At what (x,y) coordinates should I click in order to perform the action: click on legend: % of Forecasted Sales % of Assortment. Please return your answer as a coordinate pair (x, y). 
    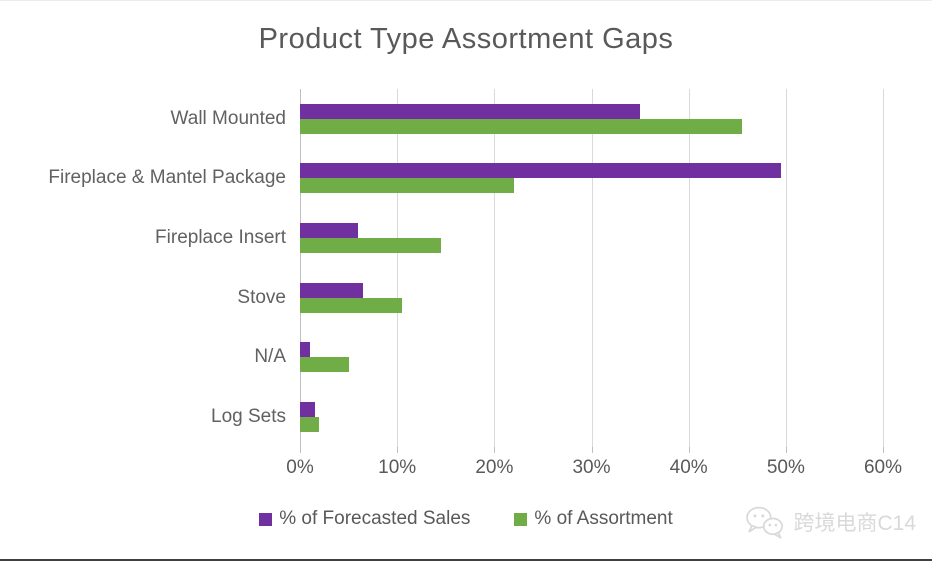
    Looking at the image, I should click on (466, 519).